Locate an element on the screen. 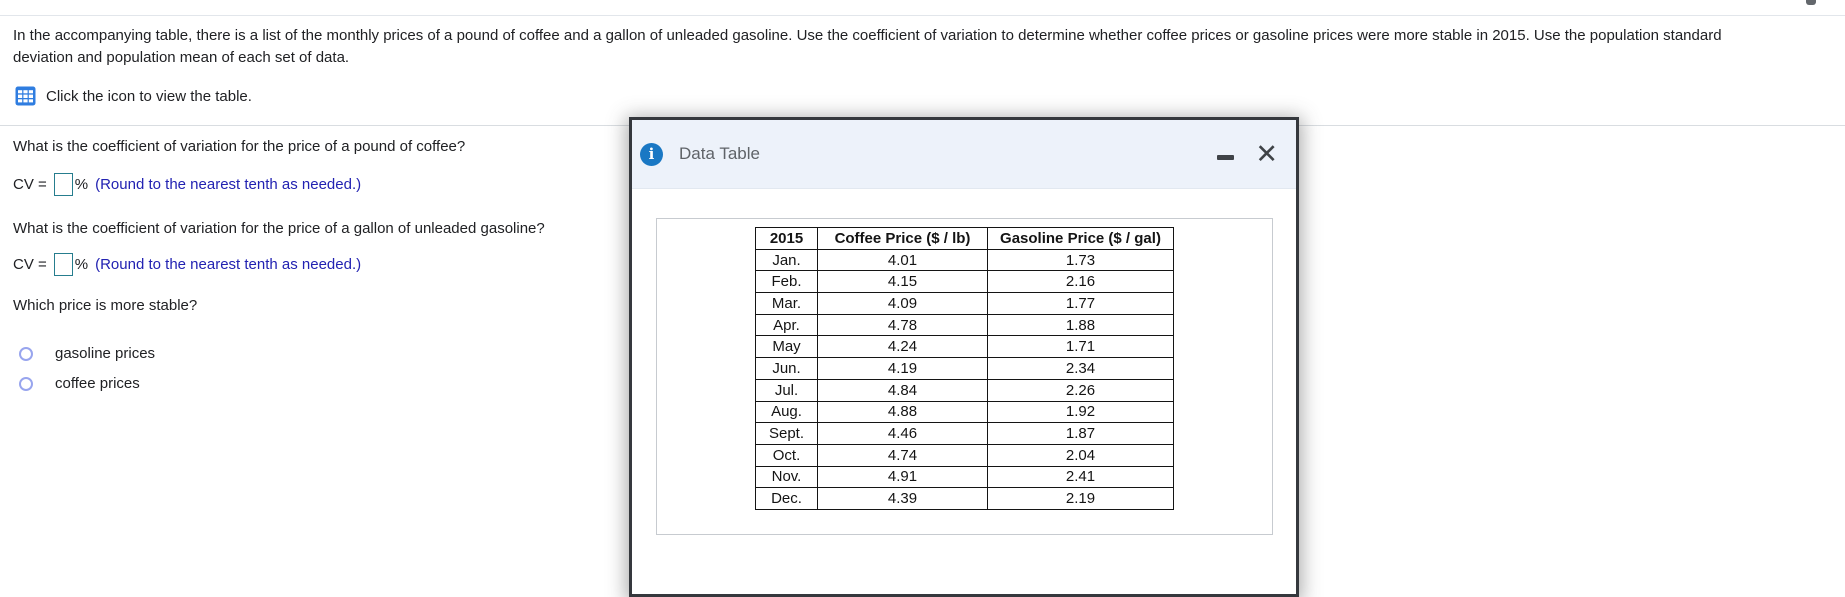 Image resolution: width=1845 pixels, height=597 pixels. table-cell: 4.01 is located at coordinates (902, 260).